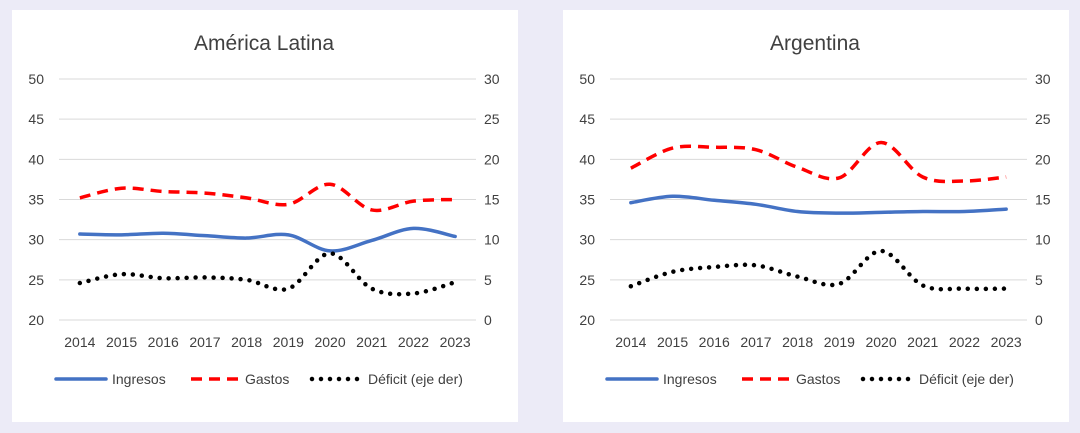 The width and height of the screenshot is (1080, 433). I want to click on chart-title: Argentina, so click(815, 43).